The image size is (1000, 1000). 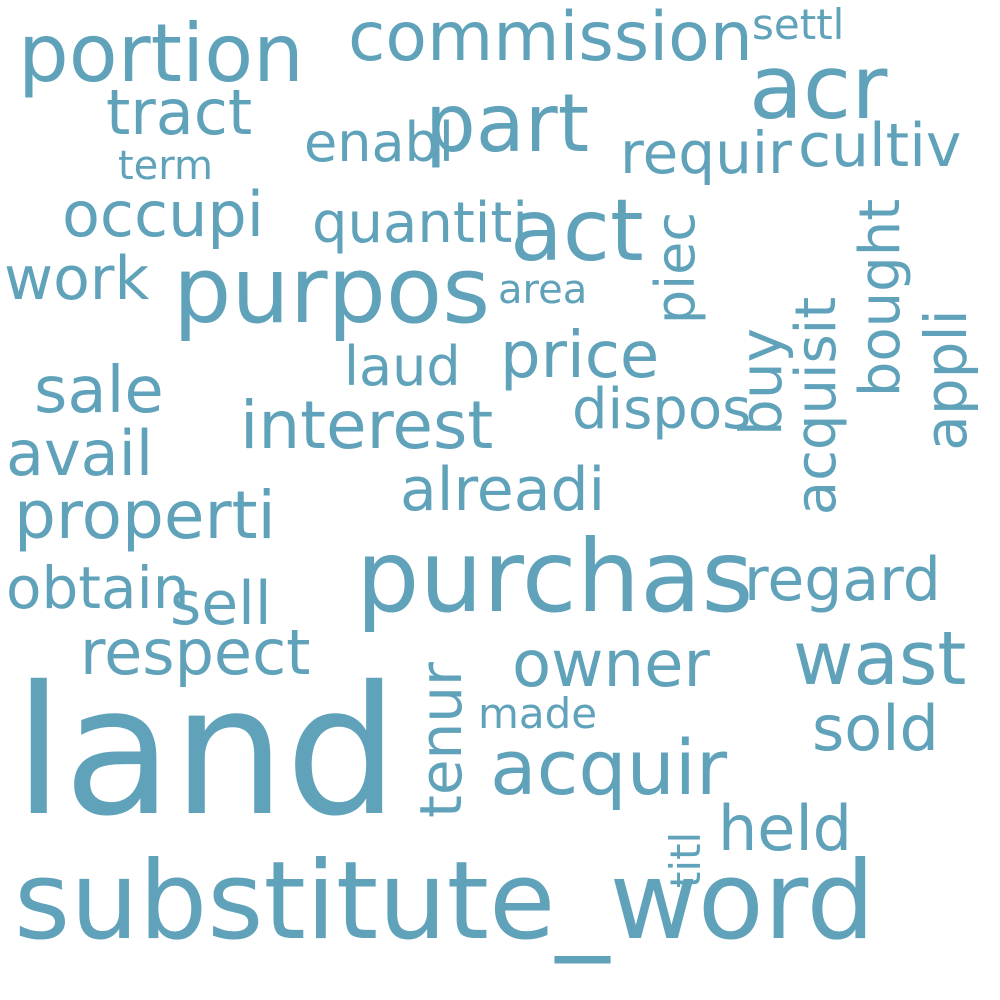 I want to click on word-owner: owner, so click(x=611, y=665).